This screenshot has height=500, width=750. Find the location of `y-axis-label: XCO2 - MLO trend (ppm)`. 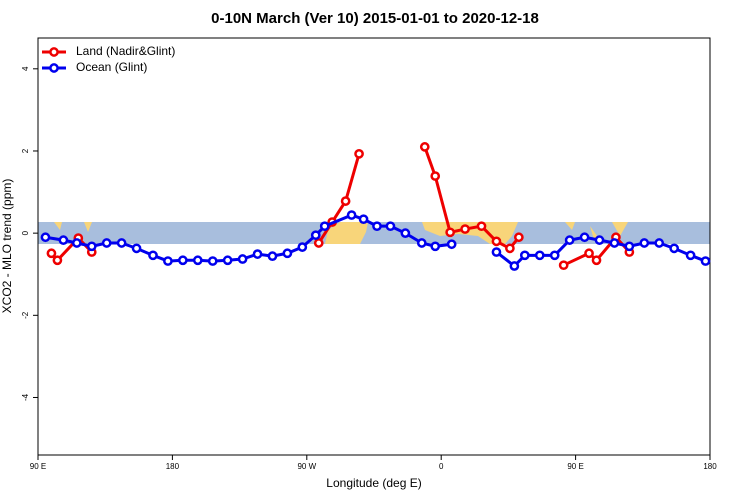

y-axis-label: XCO2 - MLO trend (ppm) is located at coordinates (7, 246).